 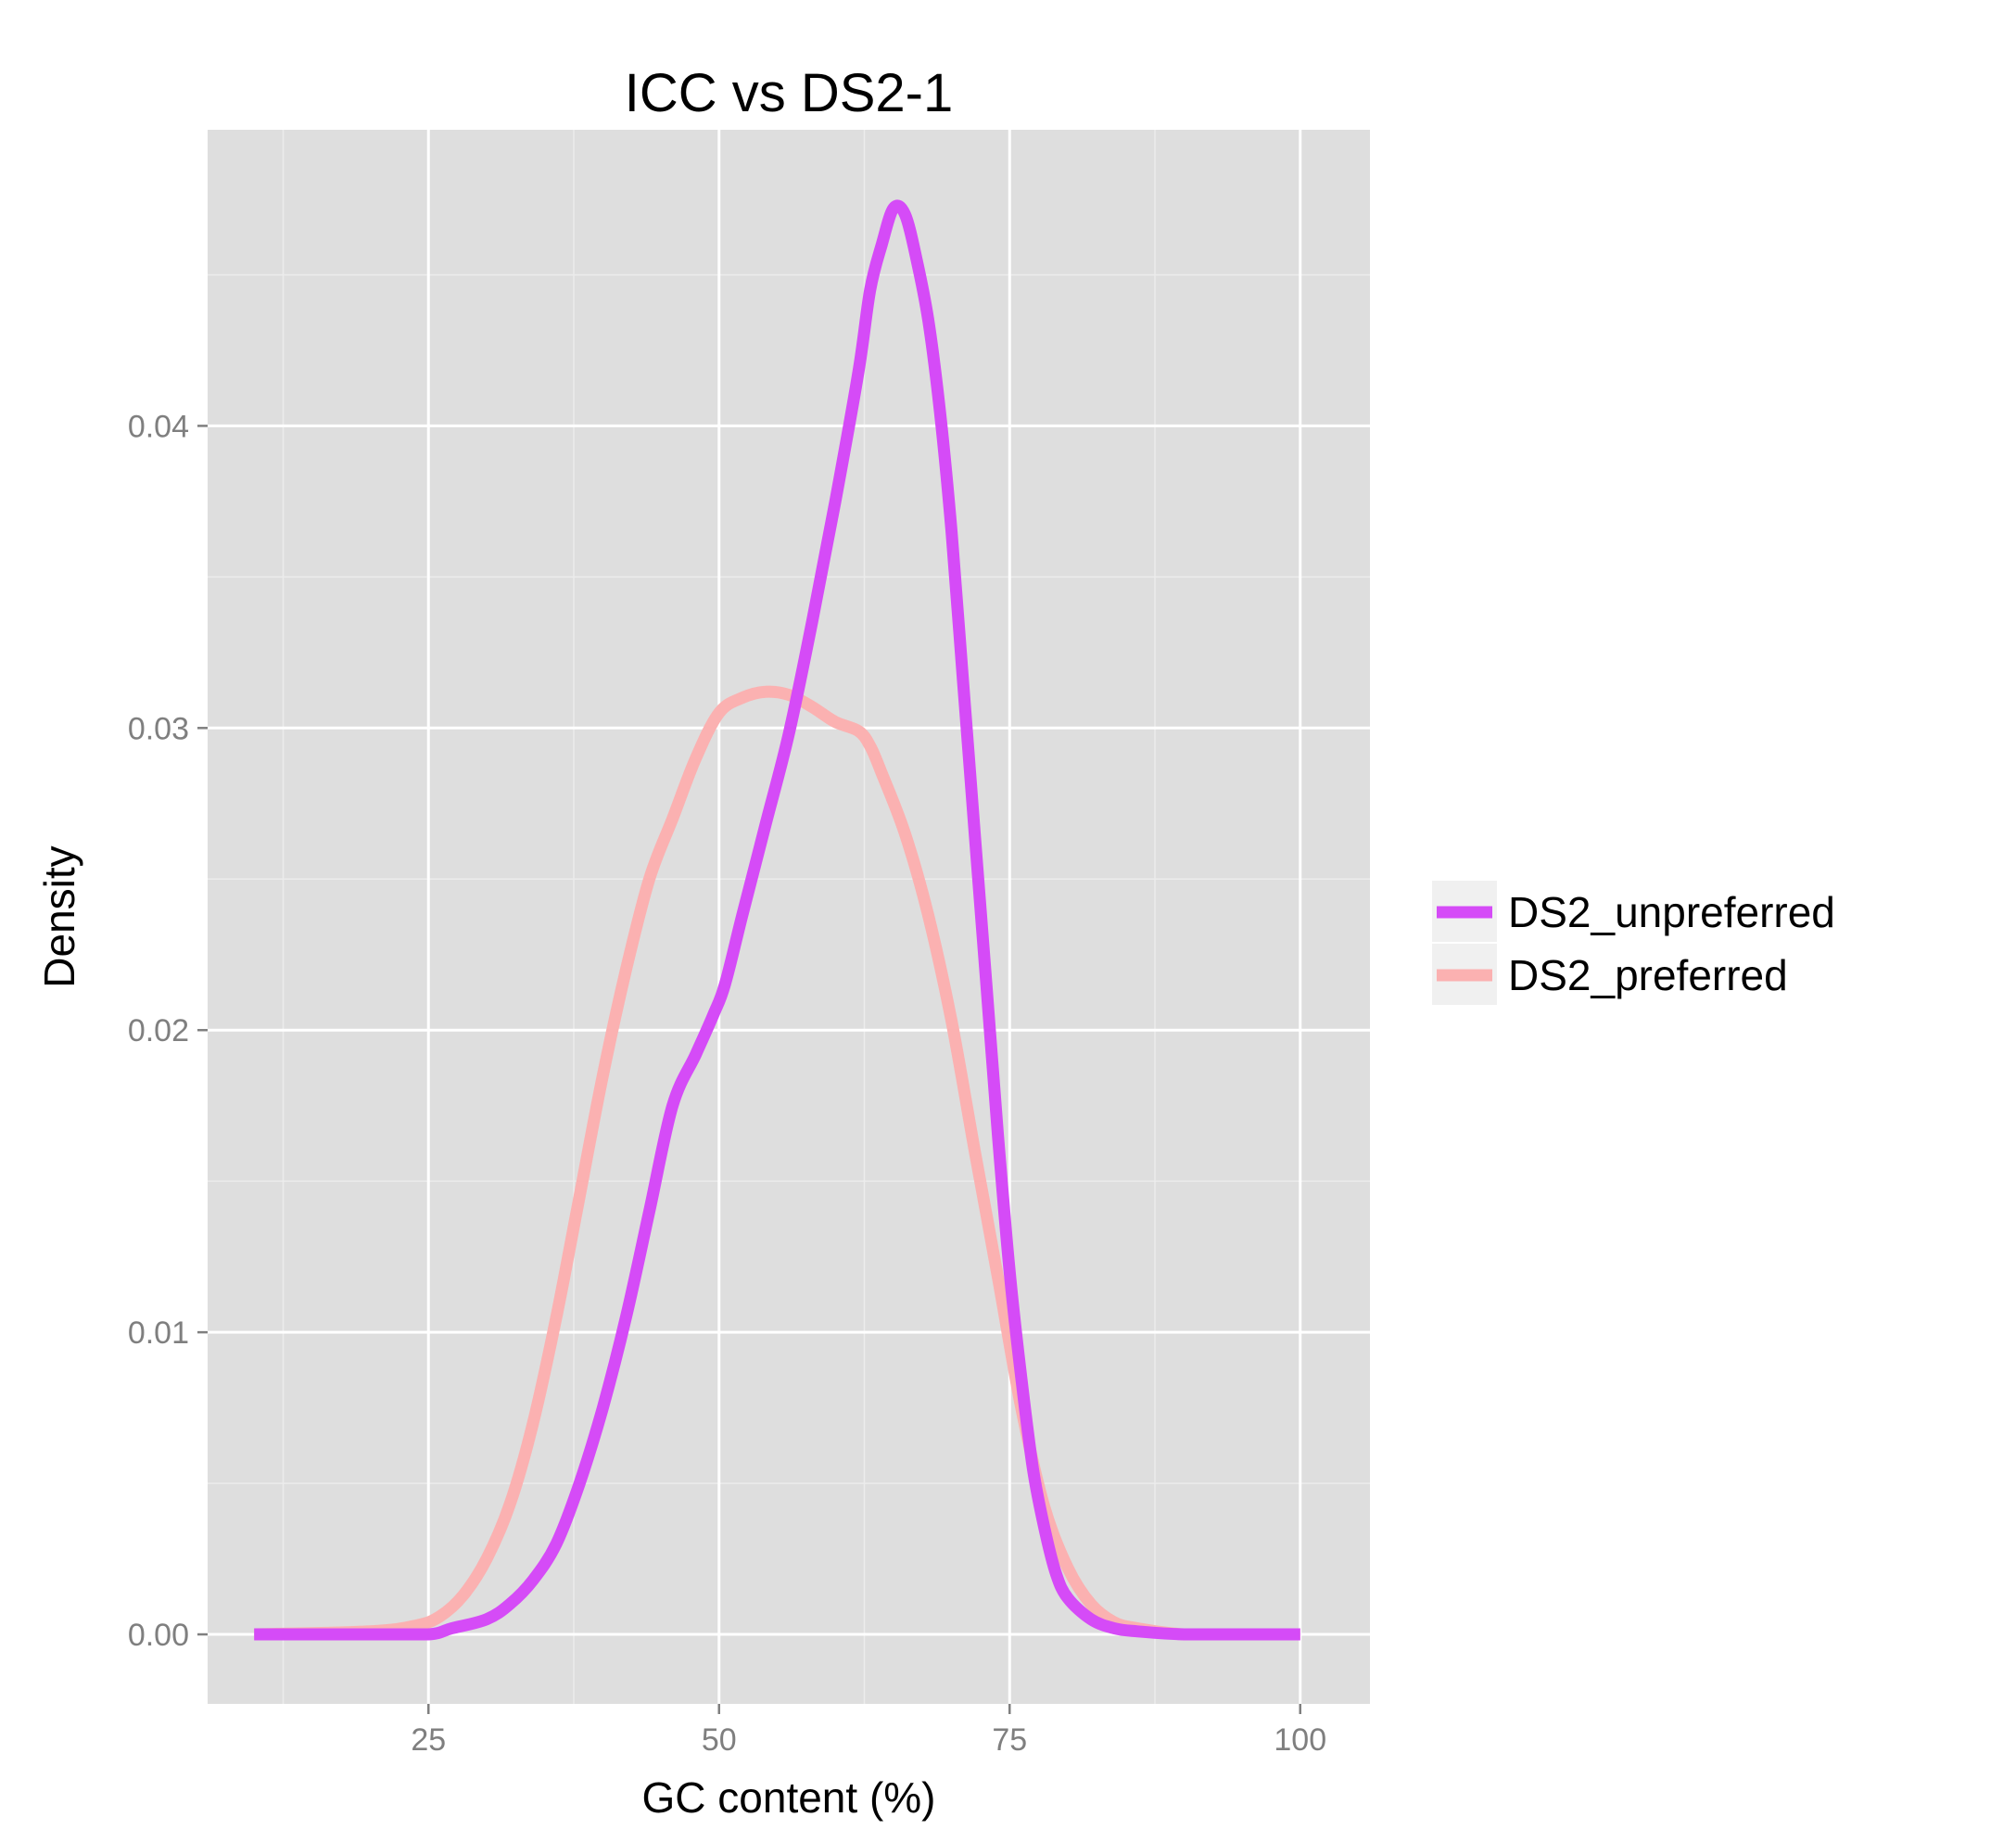 What do you see at coordinates (789, 1797) in the screenshot?
I see `x-axis-label: GC content (%)` at bounding box center [789, 1797].